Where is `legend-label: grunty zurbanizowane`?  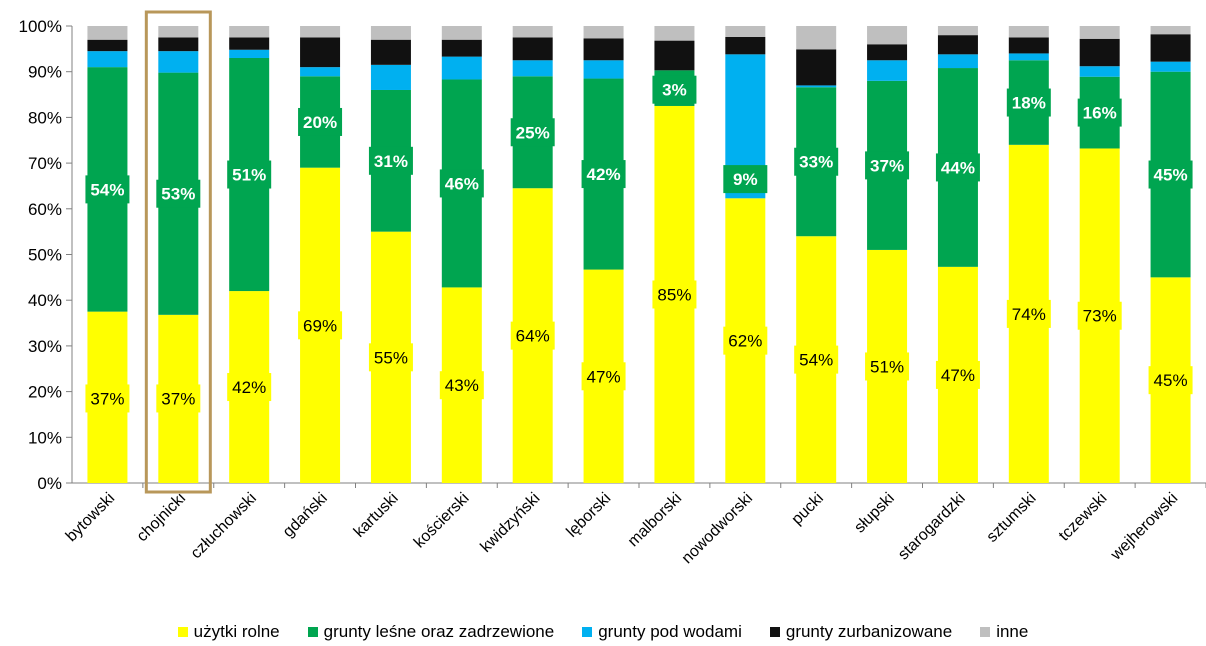 legend-label: grunty zurbanizowane is located at coordinates (869, 631).